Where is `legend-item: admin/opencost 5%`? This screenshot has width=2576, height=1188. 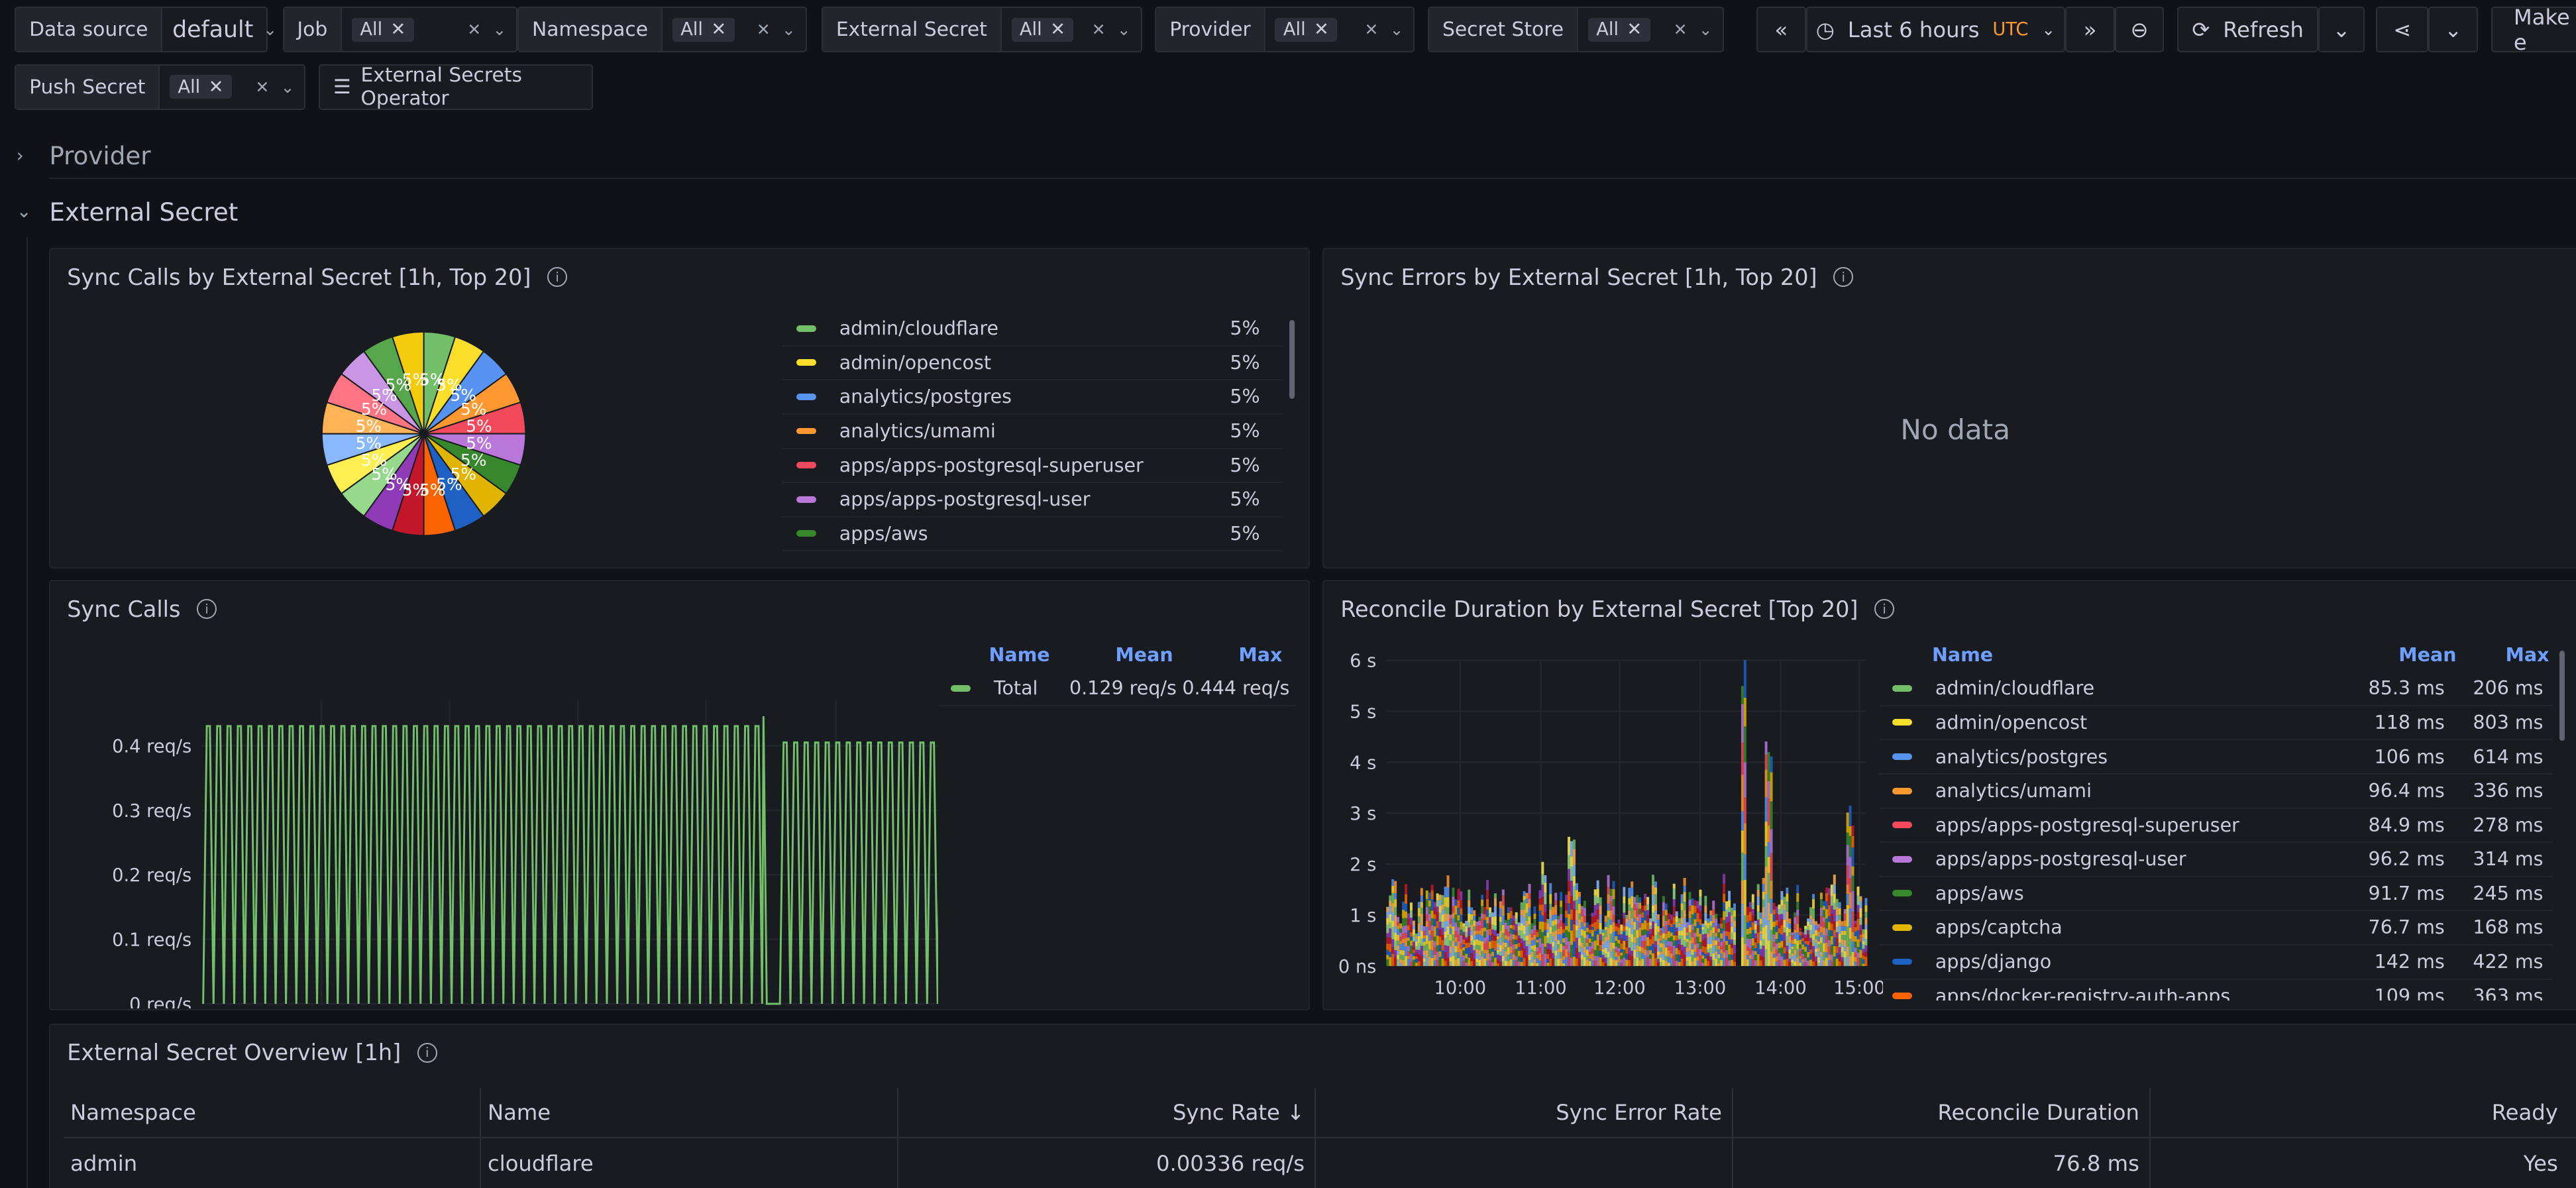 legend-item: admin/opencost 5% is located at coordinates (1033, 363).